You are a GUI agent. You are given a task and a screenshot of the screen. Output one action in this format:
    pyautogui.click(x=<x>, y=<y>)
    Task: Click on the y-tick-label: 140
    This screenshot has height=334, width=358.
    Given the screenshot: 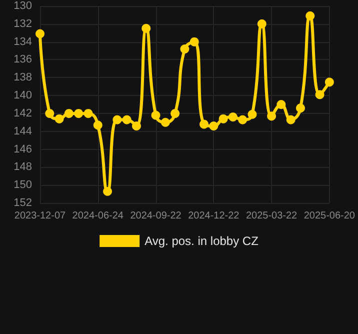 What is the action you would take?
    pyautogui.click(x=23, y=96)
    